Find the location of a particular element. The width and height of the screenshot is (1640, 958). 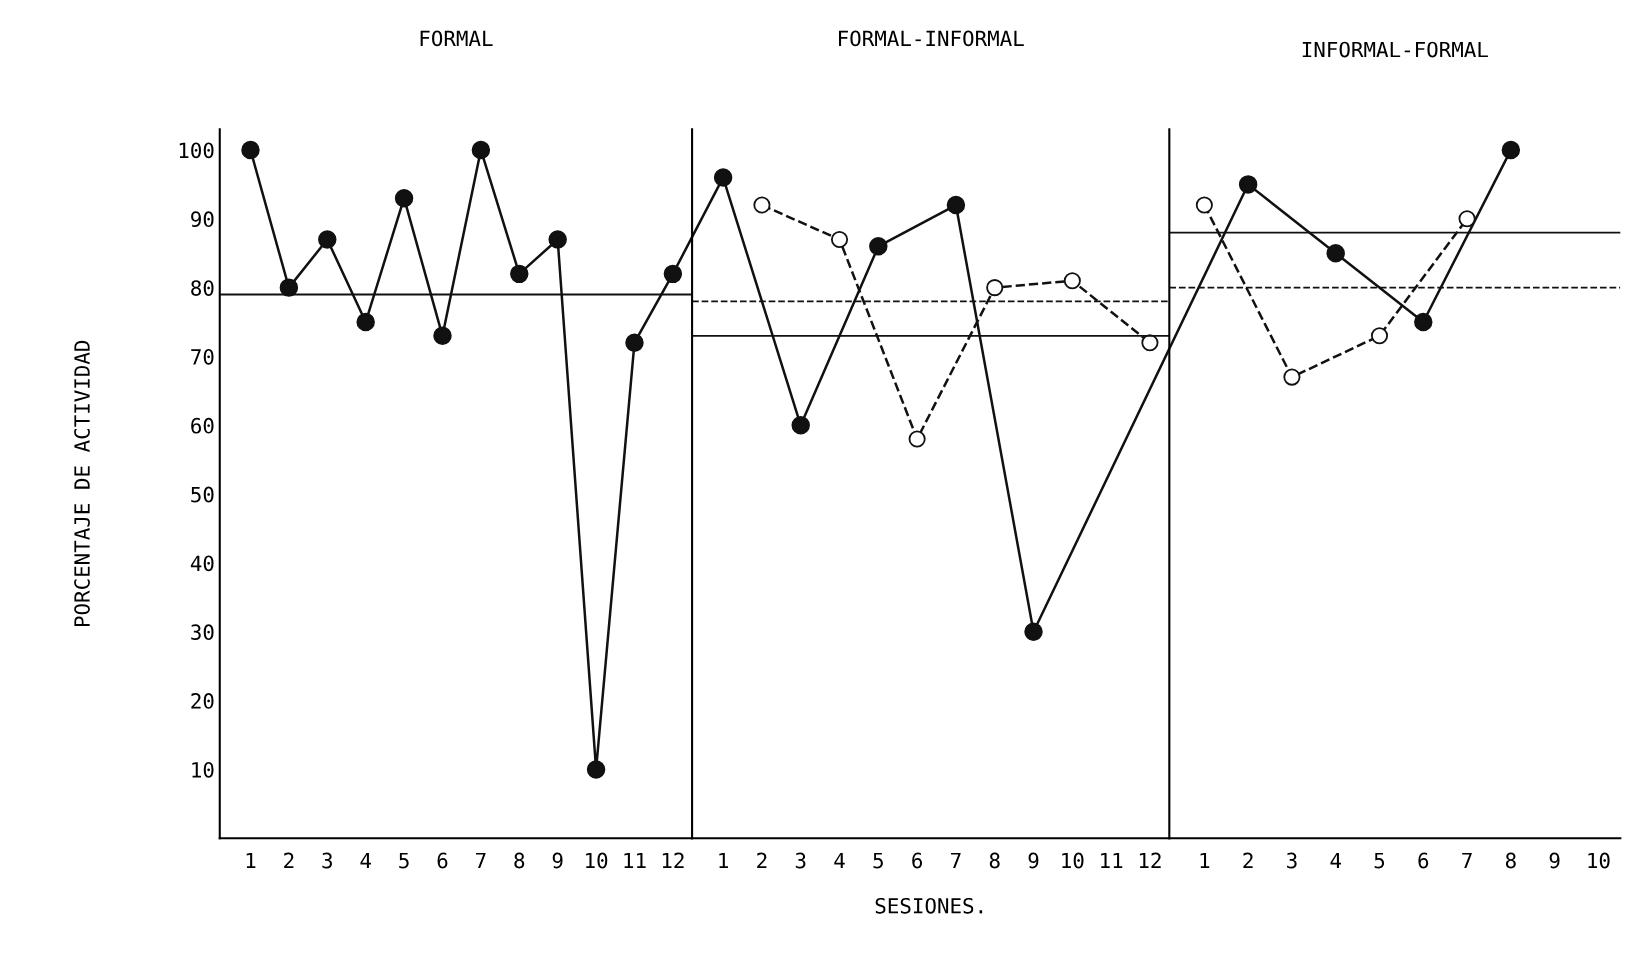

y-tick-label: 10 is located at coordinates (203, 769).